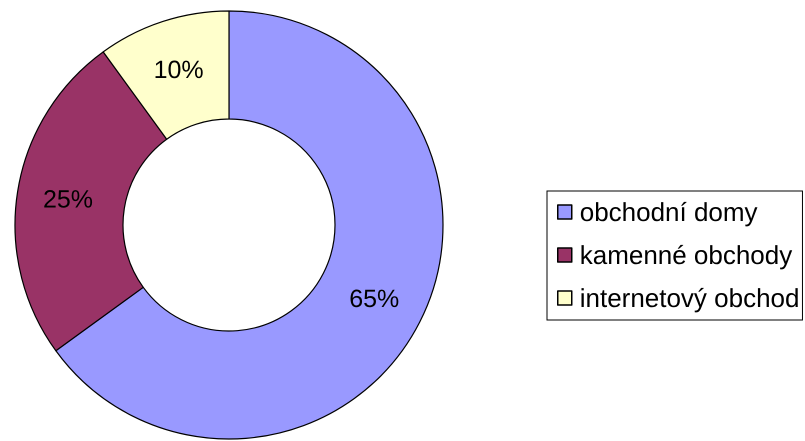  What do you see at coordinates (686, 255) in the screenshot?
I see `legend-label: kamenné obchody` at bounding box center [686, 255].